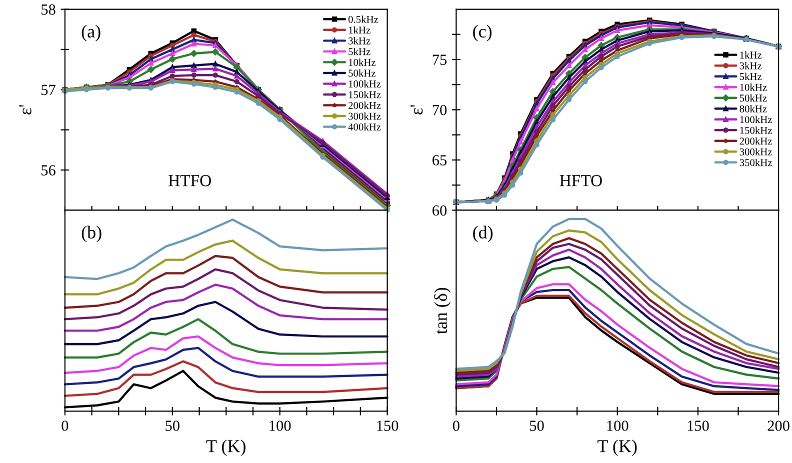 The image size is (792, 463). I want to click on y-tick-label: 57, so click(49, 90).